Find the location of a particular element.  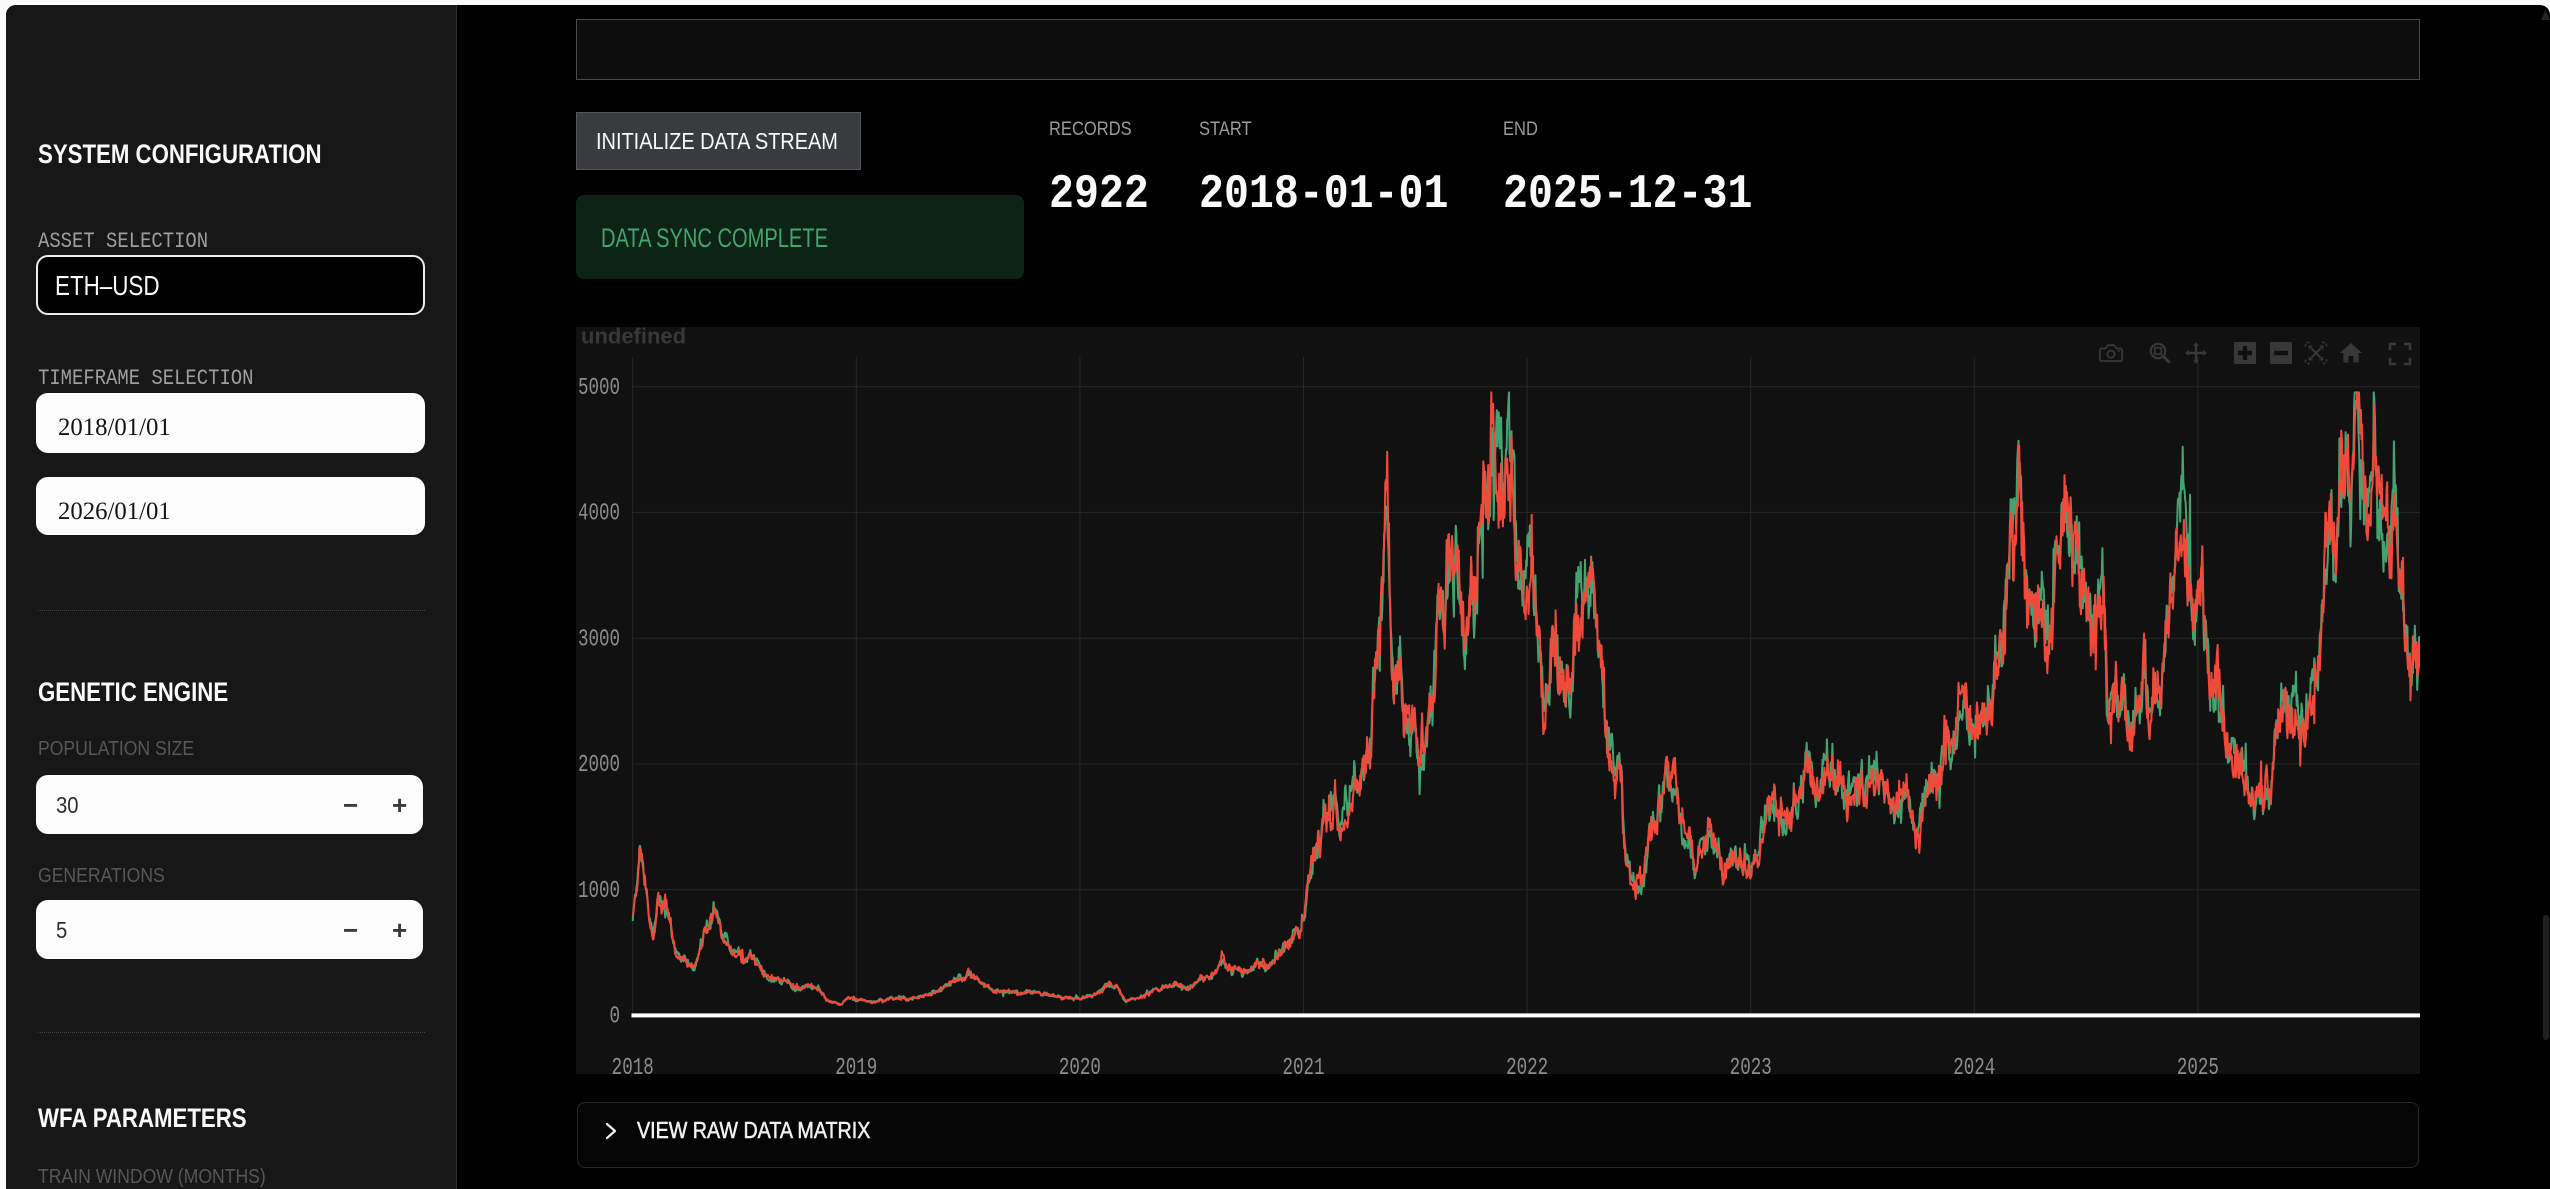

svg-text: 3000 is located at coordinates (599, 640).